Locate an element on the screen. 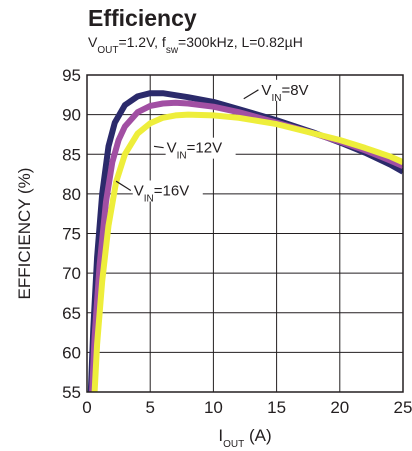 The width and height of the screenshot is (412, 451). y-tick-label: 90 is located at coordinates (71, 115).